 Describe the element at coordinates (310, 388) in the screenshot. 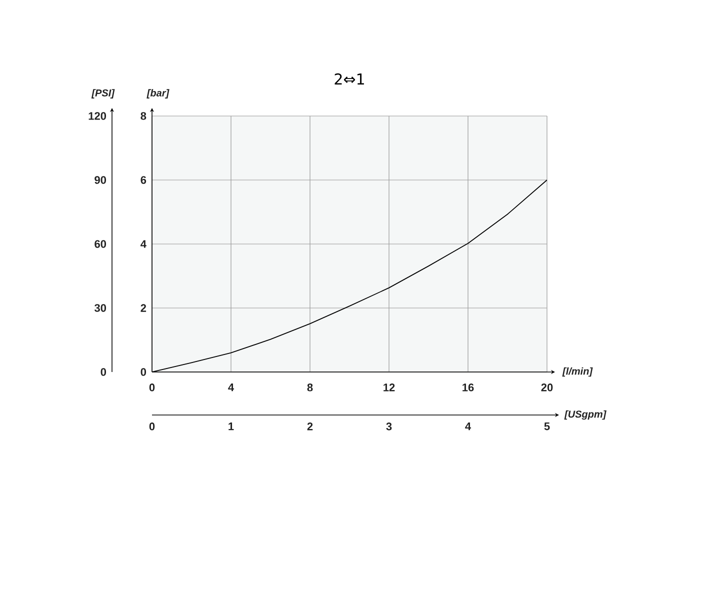

I see `x-tick-label: 8` at that location.